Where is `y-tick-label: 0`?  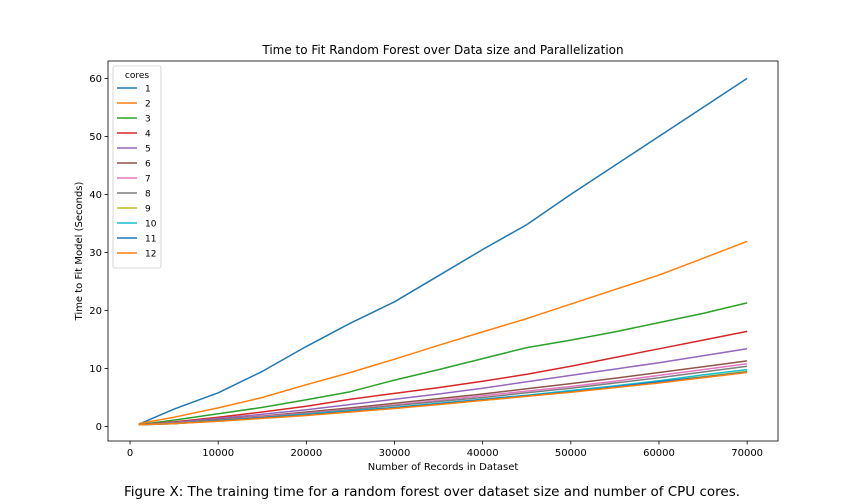
y-tick-label: 0 is located at coordinates (99, 427).